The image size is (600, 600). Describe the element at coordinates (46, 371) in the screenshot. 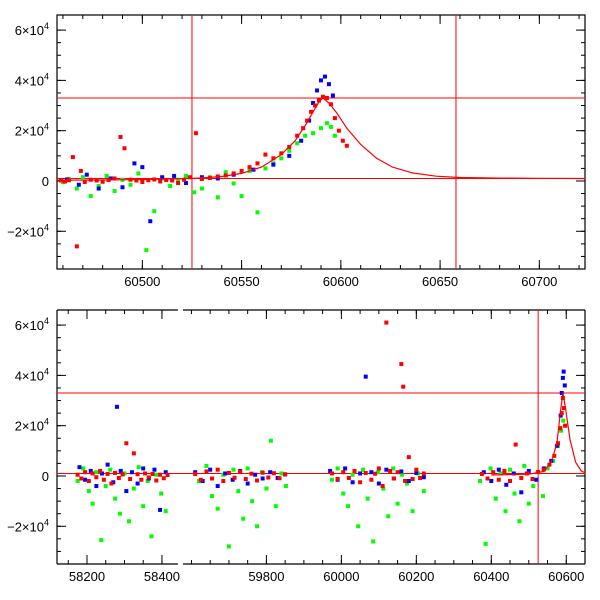

I see `y-tick-exponent: 4` at that location.